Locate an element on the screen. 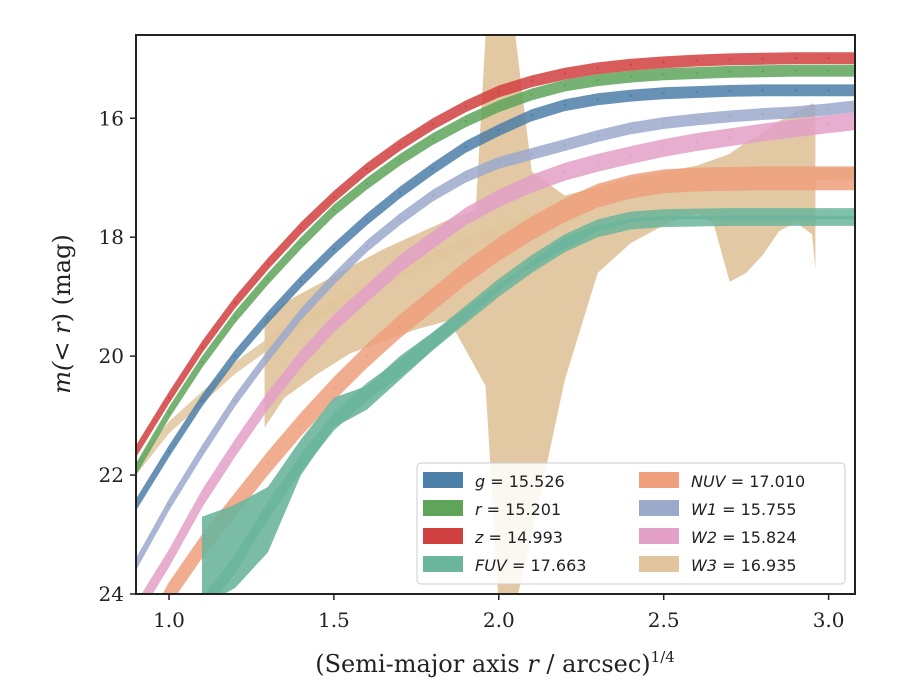 Image resolution: width=900 pixels, height=700 pixels. legend-entry-g: g = 15.526 is located at coordinates (494, 481).